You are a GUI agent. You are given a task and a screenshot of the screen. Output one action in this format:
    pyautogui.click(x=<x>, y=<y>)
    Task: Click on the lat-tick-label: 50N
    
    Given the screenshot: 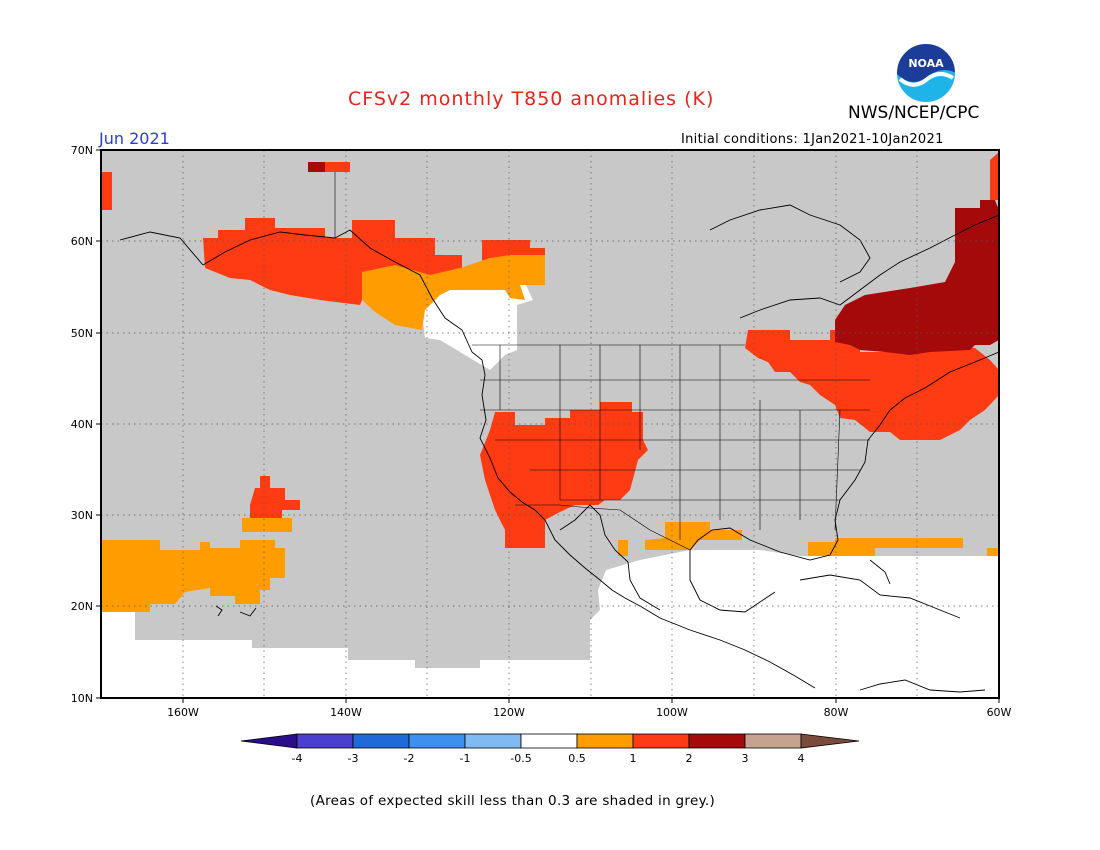 What is the action you would take?
    pyautogui.click(x=82, y=333)
    